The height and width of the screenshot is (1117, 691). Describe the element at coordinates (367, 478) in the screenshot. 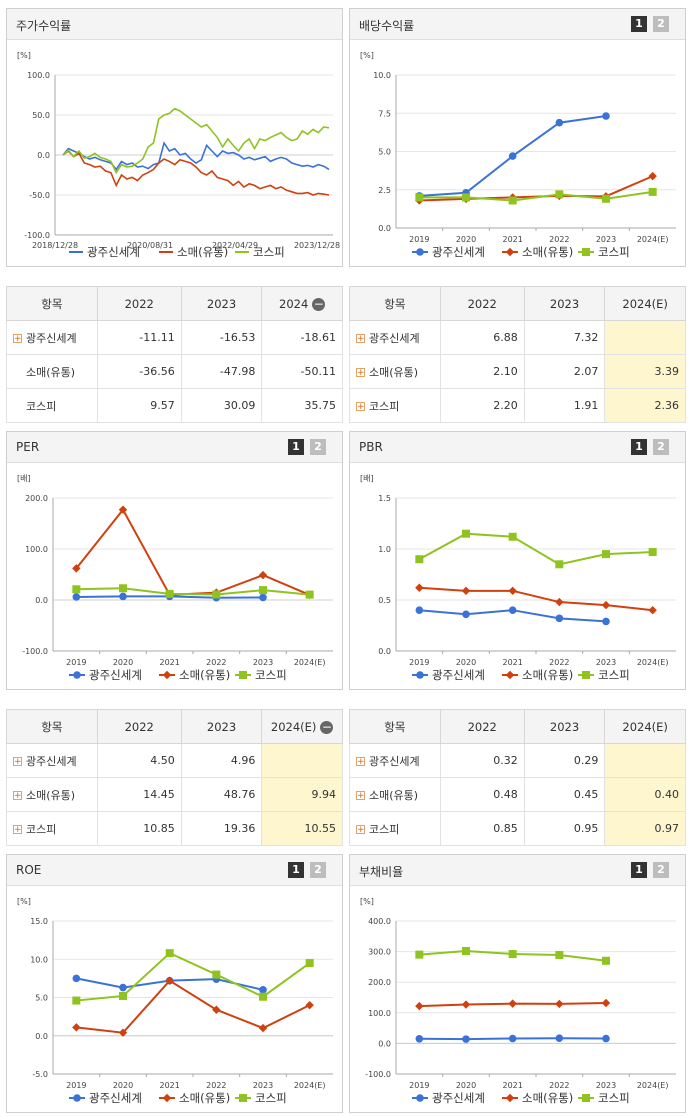

I see `unit-label: [배]` at that location.